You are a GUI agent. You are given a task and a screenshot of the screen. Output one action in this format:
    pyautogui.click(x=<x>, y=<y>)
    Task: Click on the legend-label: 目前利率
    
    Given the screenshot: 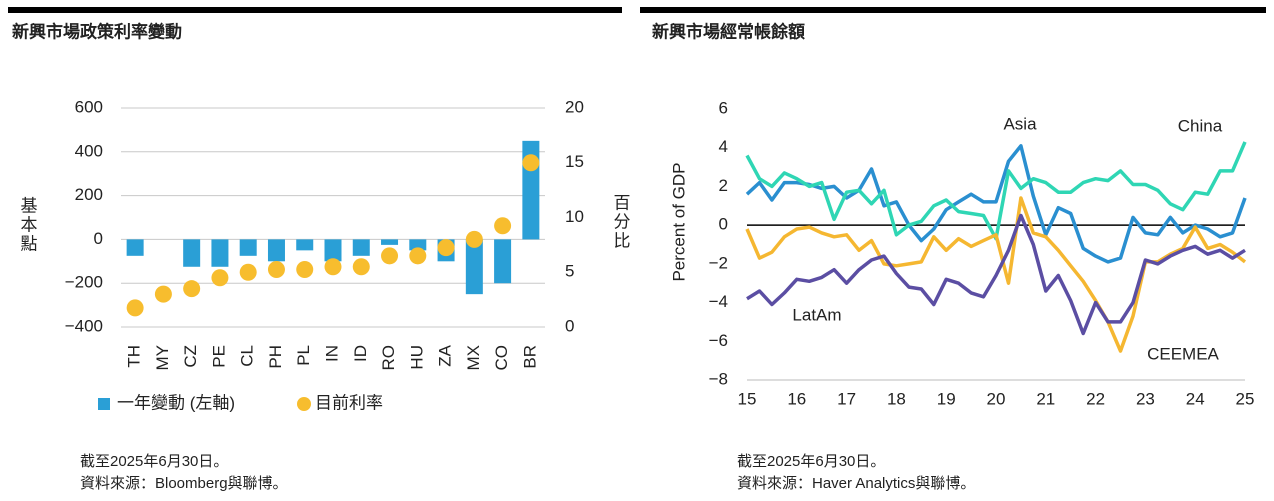 What is the action you would take?
    pyautogui.click(x=349, y=402)
    